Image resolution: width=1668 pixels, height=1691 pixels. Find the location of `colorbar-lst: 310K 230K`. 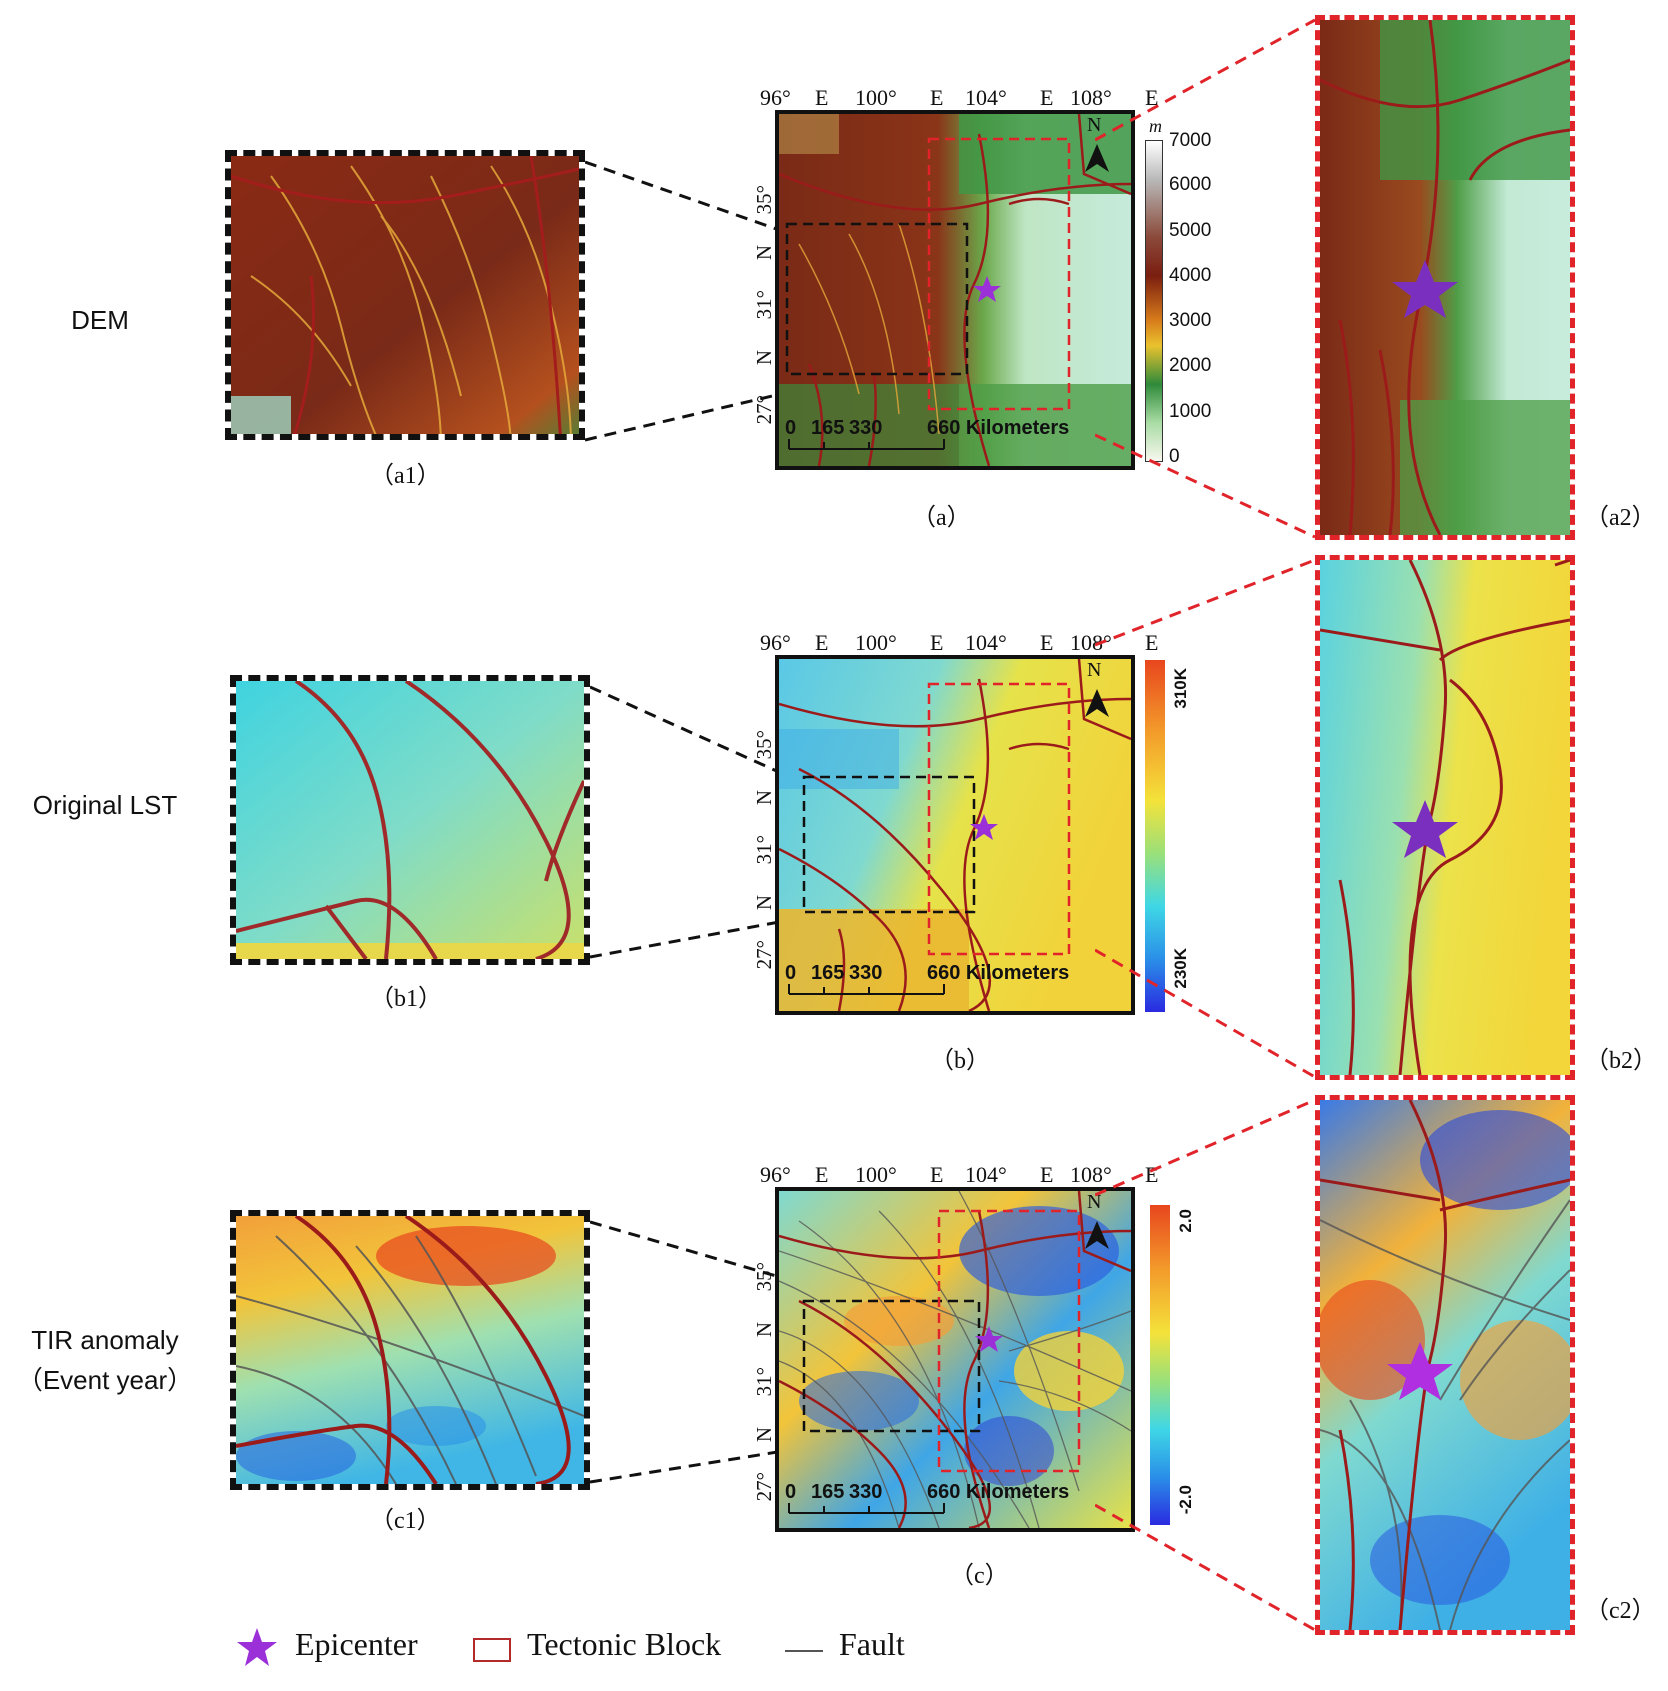

colorbar-lst: 310K 230K is located at coordinates (1185, 840).